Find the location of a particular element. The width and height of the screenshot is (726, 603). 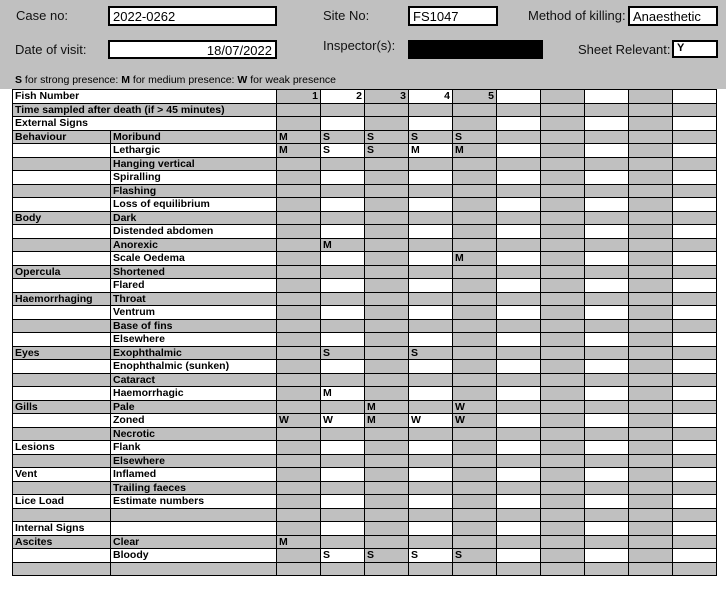

fish-number-cell: 2 is located at coordinates (342, 96).